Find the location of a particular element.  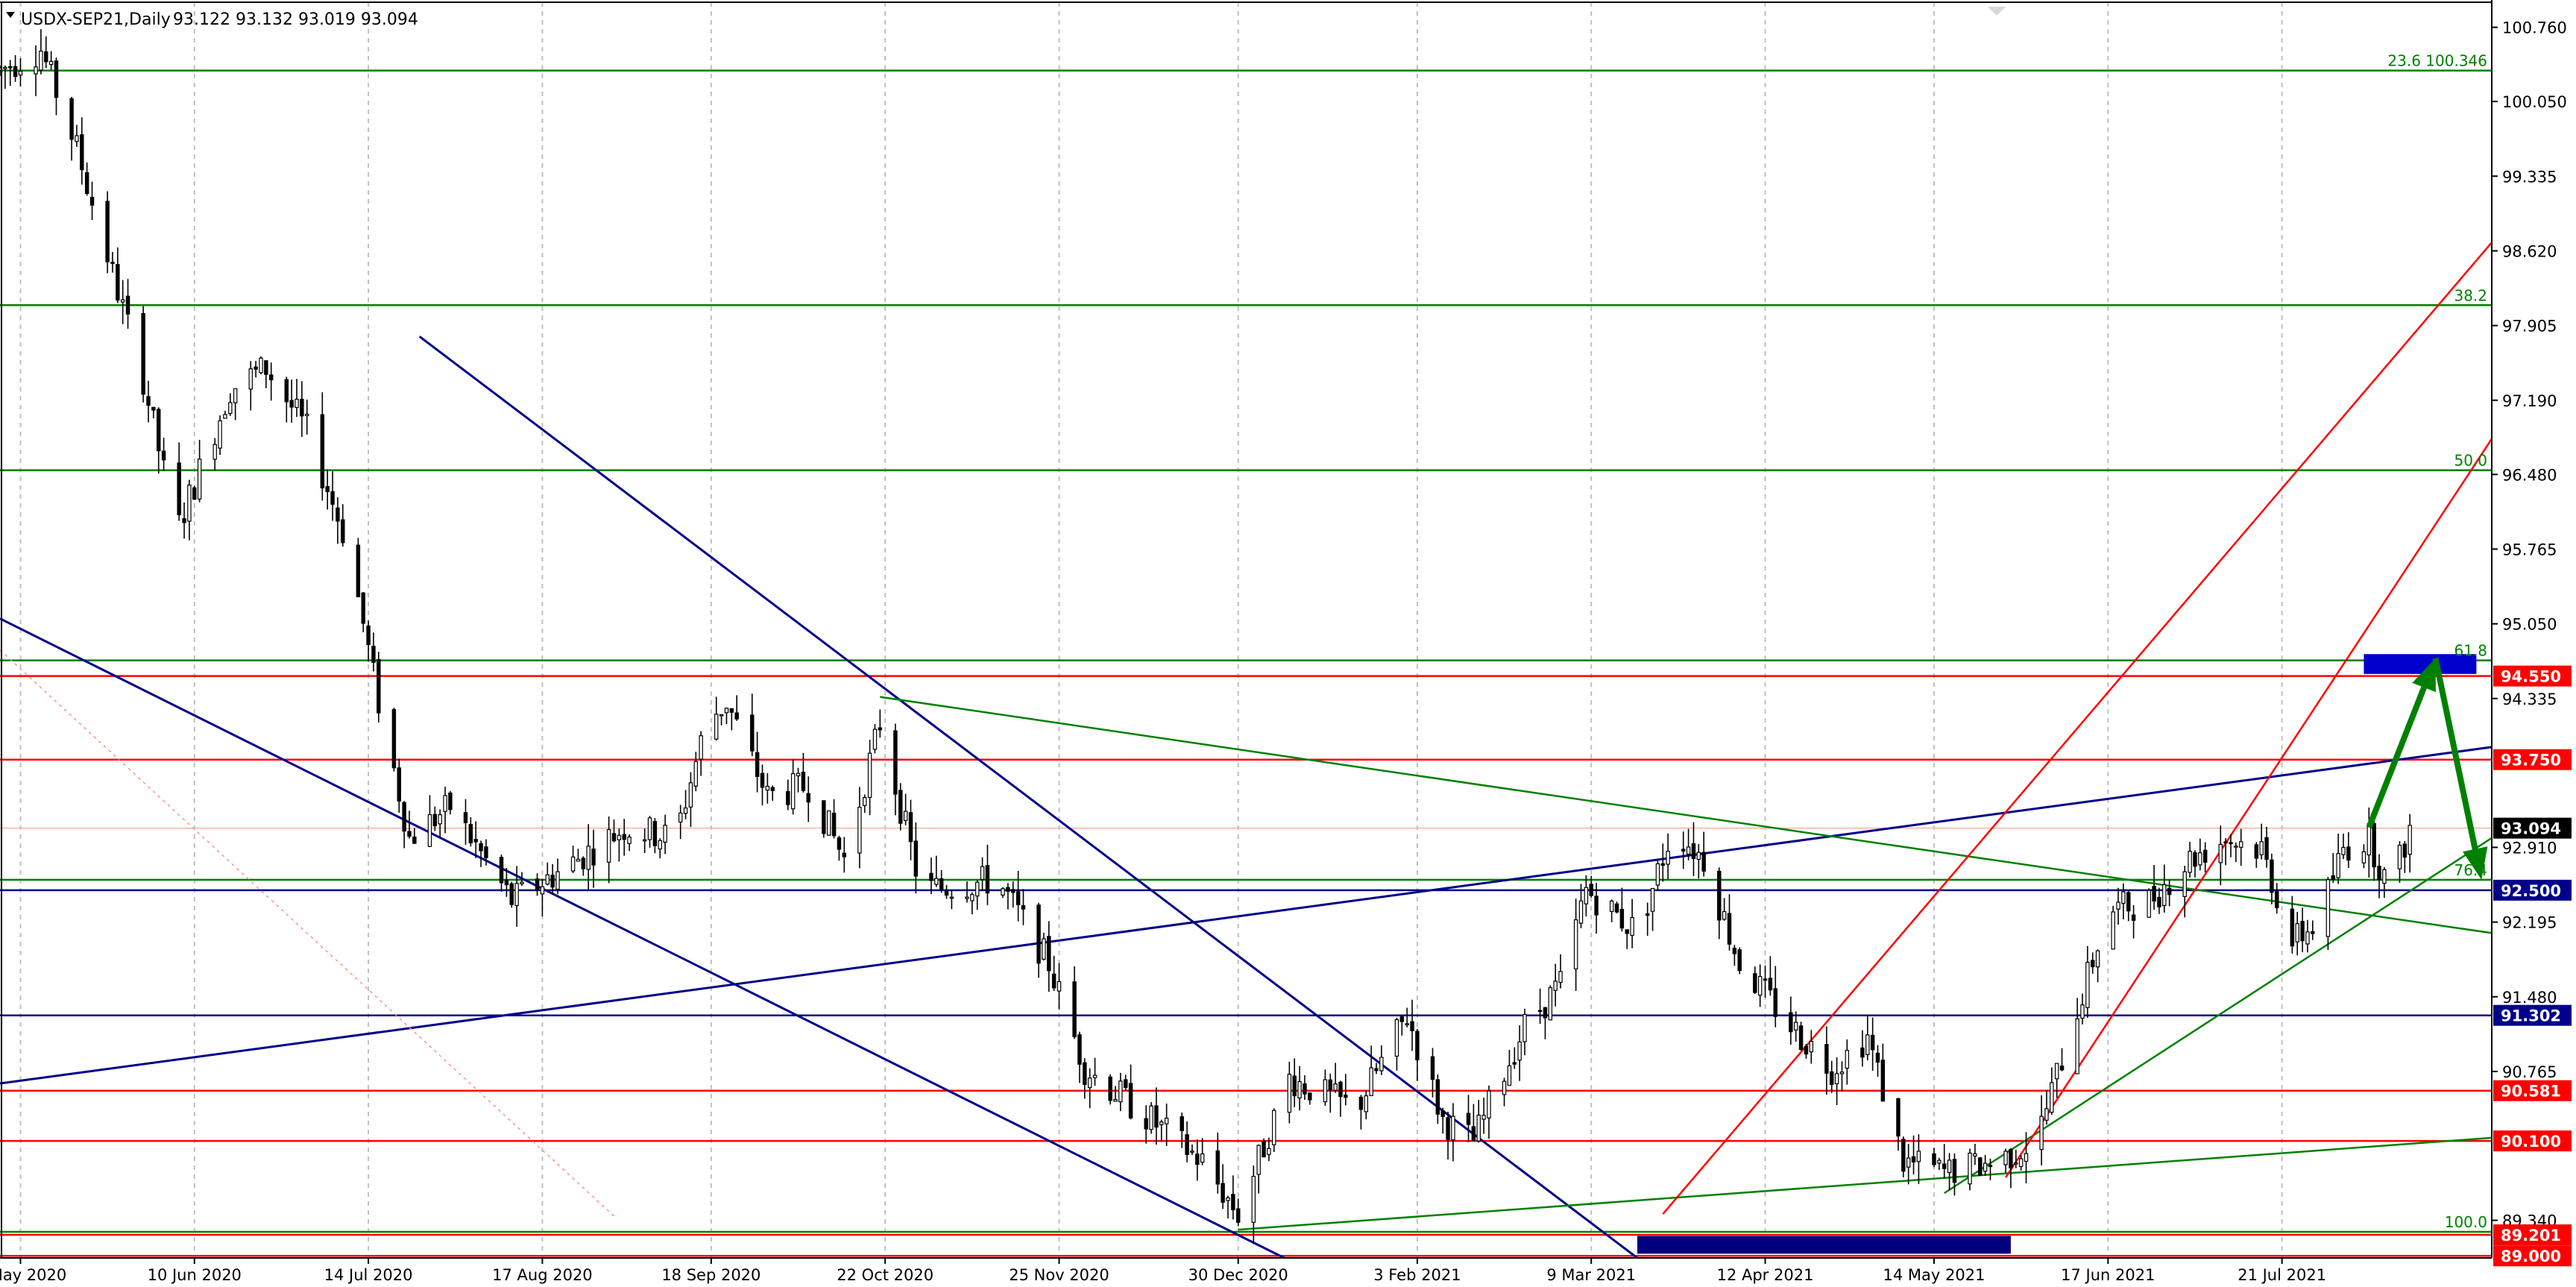

trend-line-red is located at coordinates (2249, 808).